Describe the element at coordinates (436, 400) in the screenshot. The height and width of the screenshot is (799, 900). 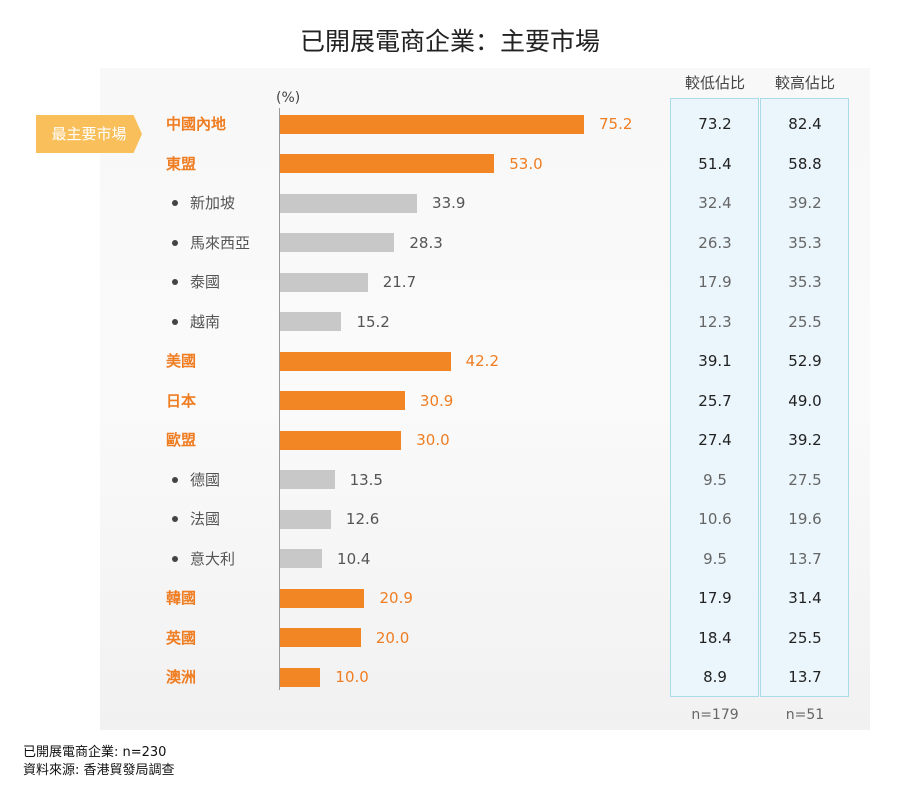
I see `data-label: 30.9` at that location.